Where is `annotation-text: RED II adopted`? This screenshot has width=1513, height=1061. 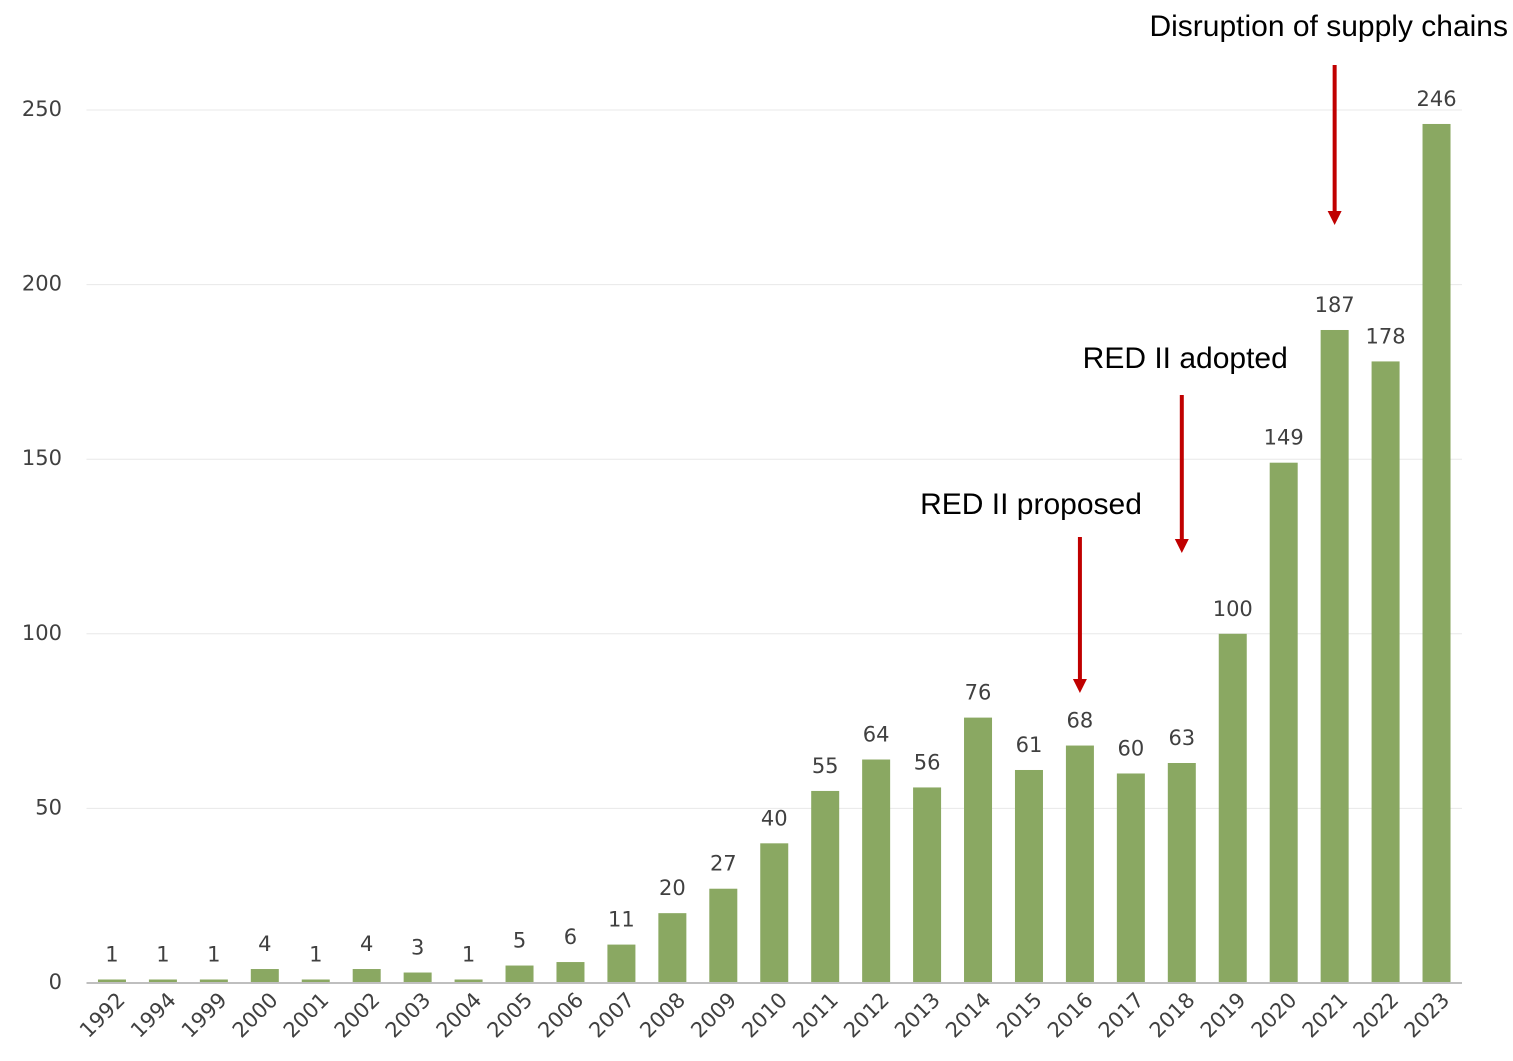
annotation-text: RED II adopted is located at coordinates (1185, 358).